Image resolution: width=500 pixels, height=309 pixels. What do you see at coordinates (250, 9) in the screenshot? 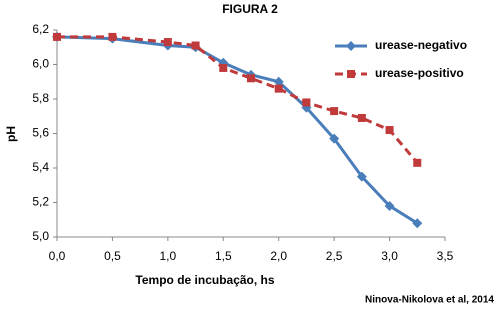
I see `chart-title: FIGURA 2` at bounding box center [250, 9].